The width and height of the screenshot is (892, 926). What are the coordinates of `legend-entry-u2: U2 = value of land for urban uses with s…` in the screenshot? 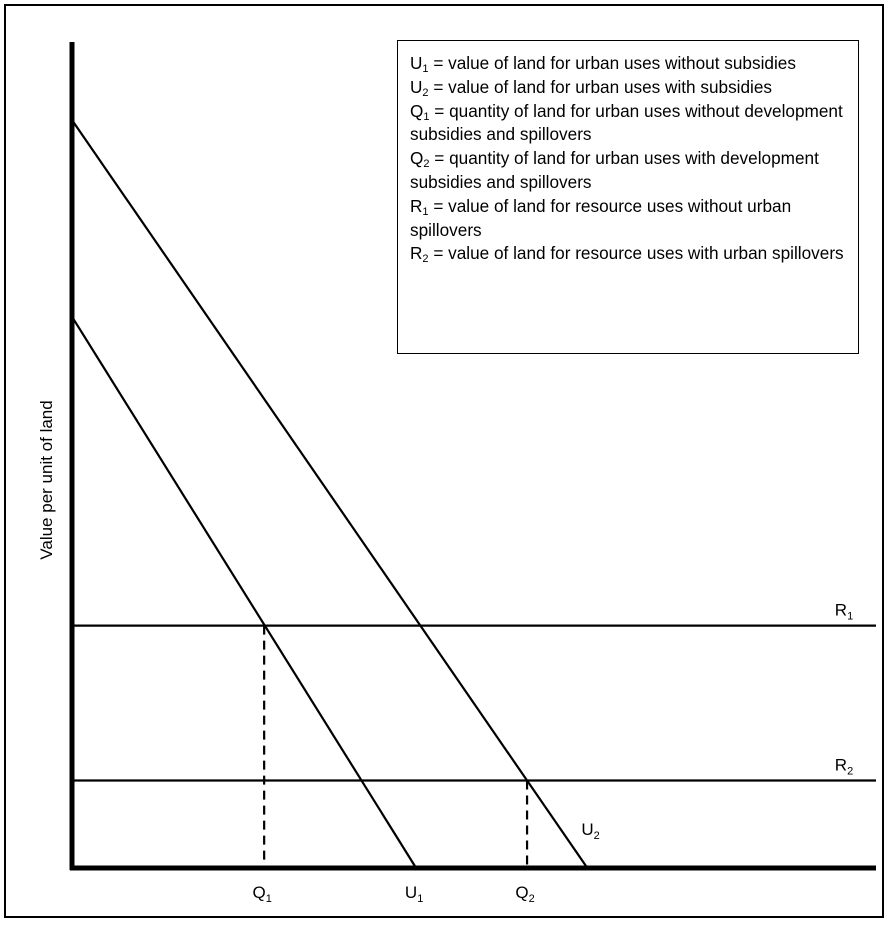 It's located at (628, 88).